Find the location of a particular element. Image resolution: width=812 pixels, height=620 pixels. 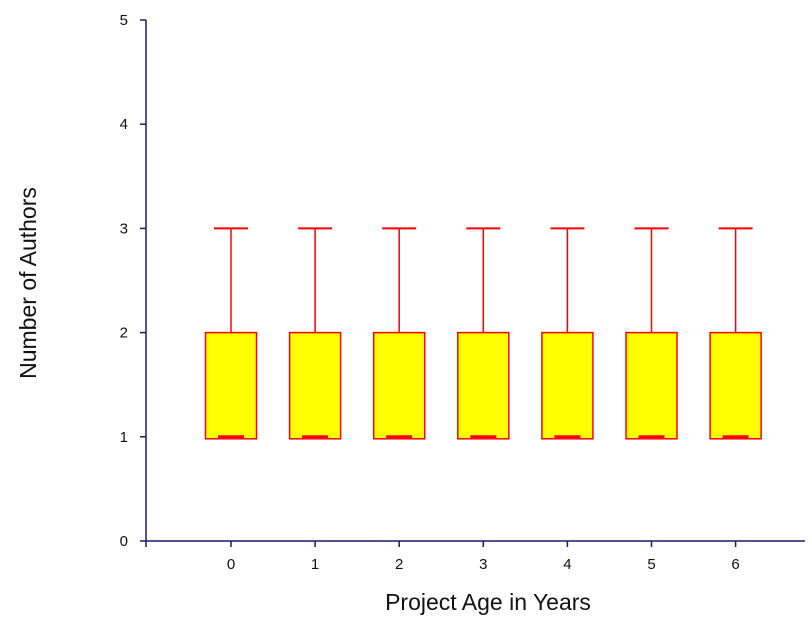

y-axis-ticks: 0 1 2 3 4 5 is located at coordinates (133, 281).